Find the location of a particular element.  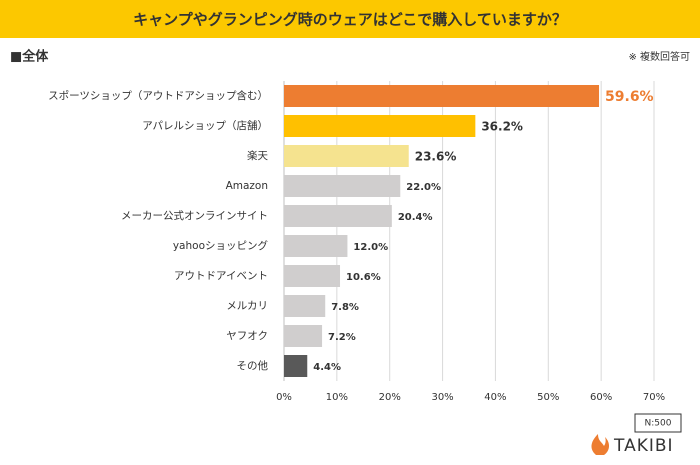

y-tick-label: yahooショッピング is located at coordinates (221, 245).